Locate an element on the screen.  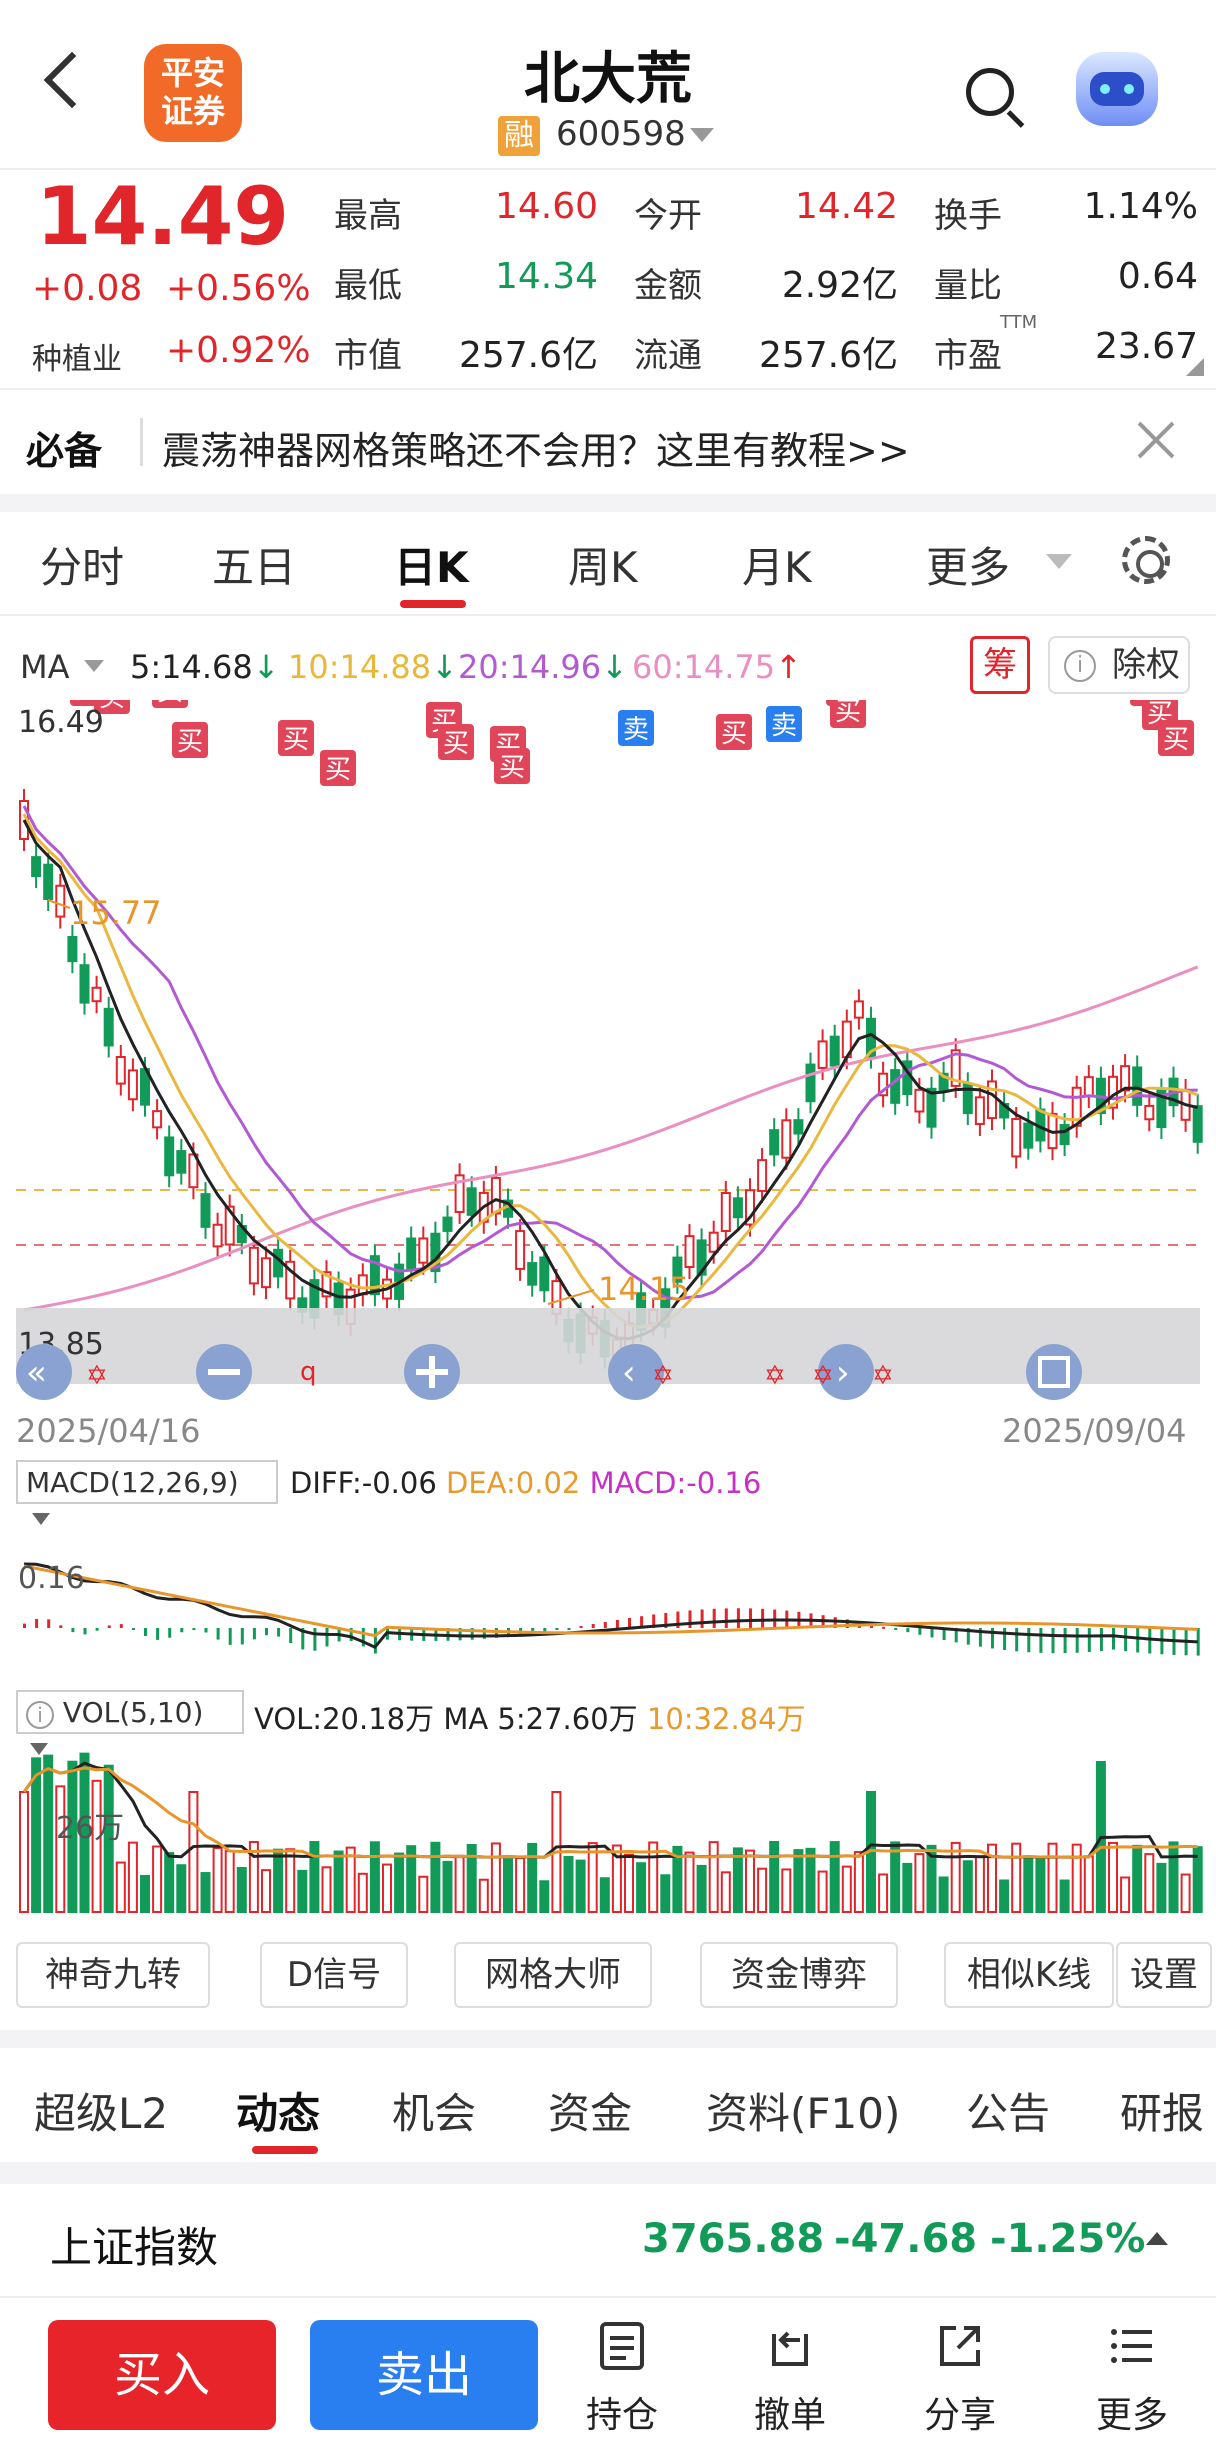
macd-selector: MACD(12,26,9) is located at coordinates (147, 1492).